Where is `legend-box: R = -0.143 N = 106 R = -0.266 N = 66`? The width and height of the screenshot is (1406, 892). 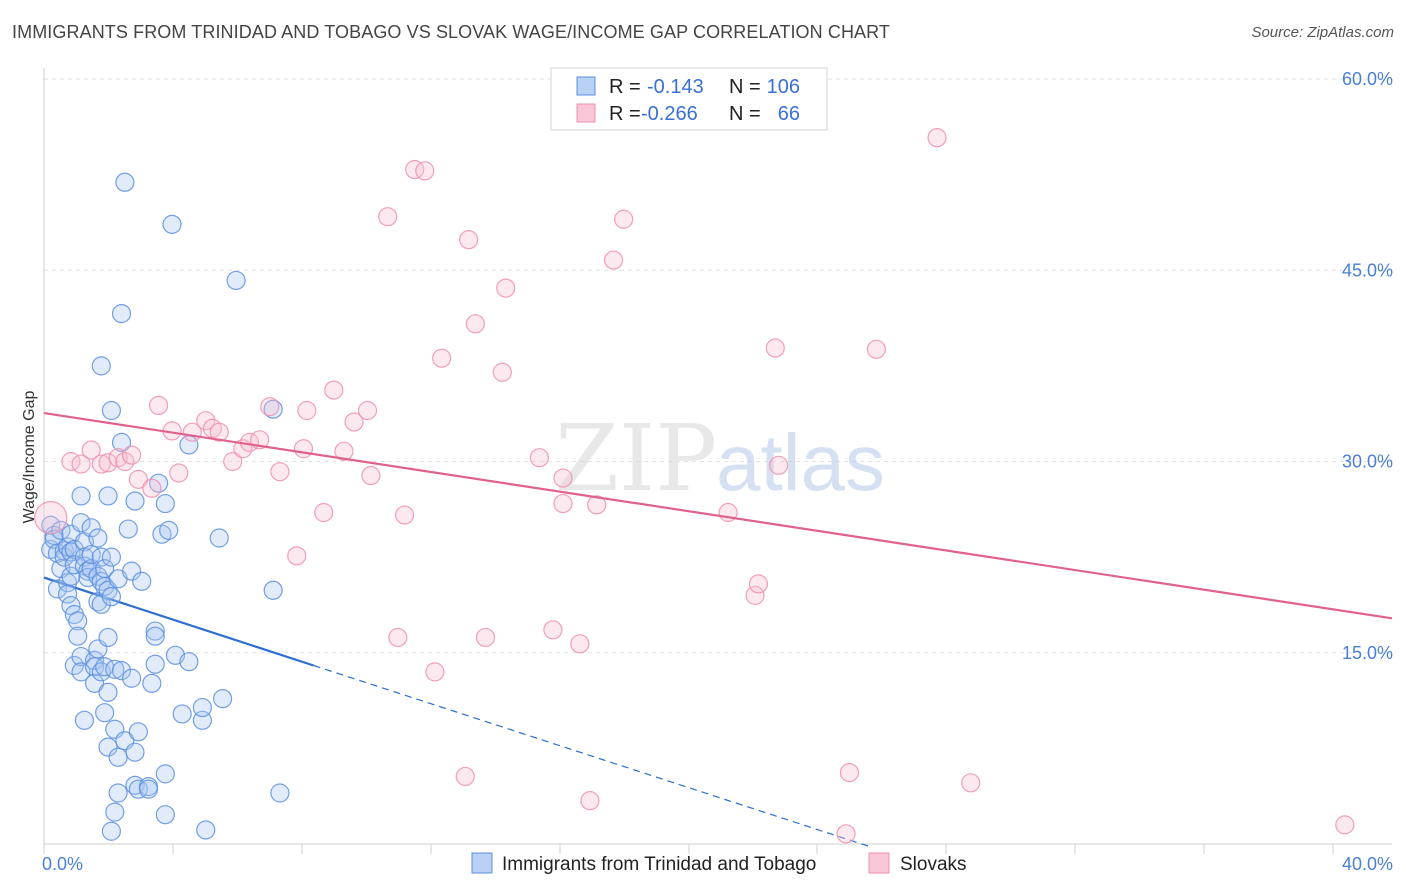 legend-box: R = -0.143 N = 106 R = -0.266 N = 66 is located at coordinates (689, 99).